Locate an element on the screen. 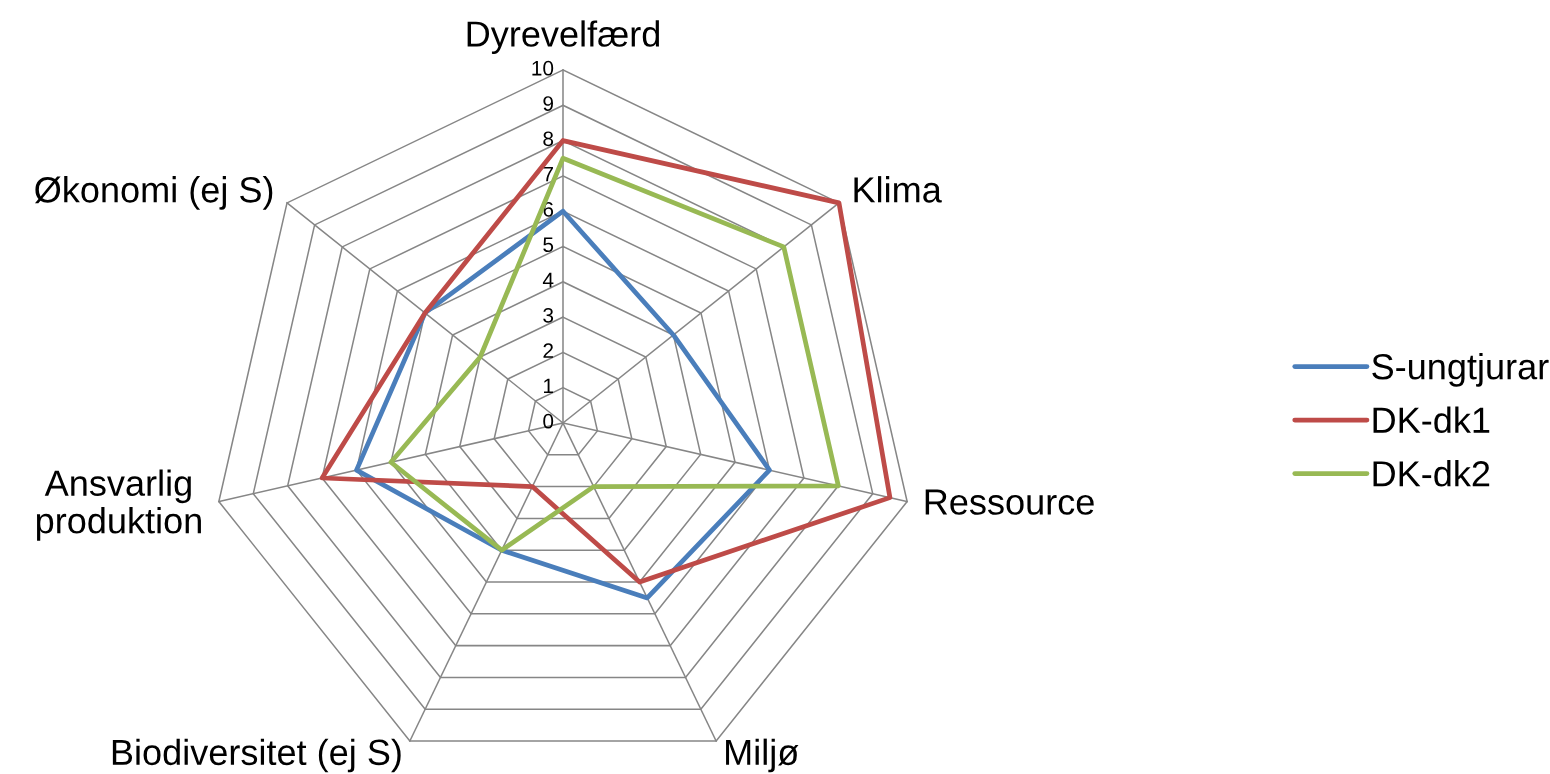 The image size is (1550, 774). y-tick-label: 5 is located at coordinates (548, 245).